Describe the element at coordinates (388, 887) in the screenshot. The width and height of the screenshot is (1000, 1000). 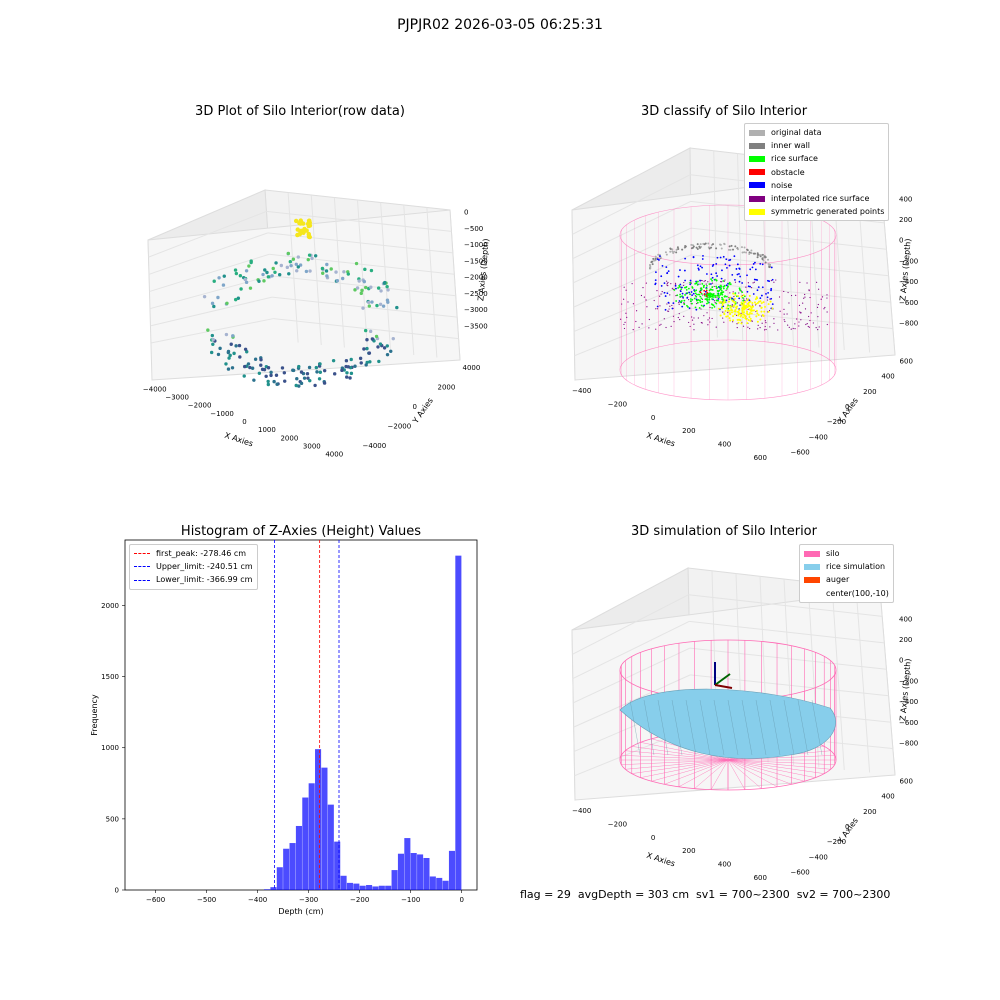
I see `histogram-bar` at that location.